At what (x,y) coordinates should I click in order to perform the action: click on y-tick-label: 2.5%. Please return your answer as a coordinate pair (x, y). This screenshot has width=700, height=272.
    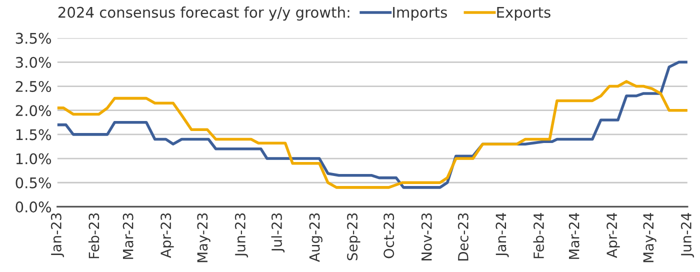
    Looking at the image, I should click on (34, 86).